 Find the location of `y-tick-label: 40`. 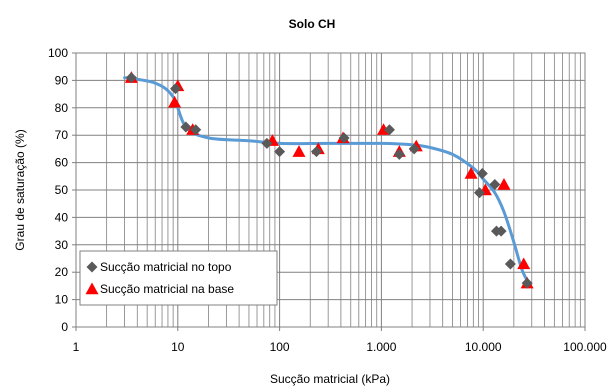

y-tick-label: 40 is located at coordinates (62, 217).